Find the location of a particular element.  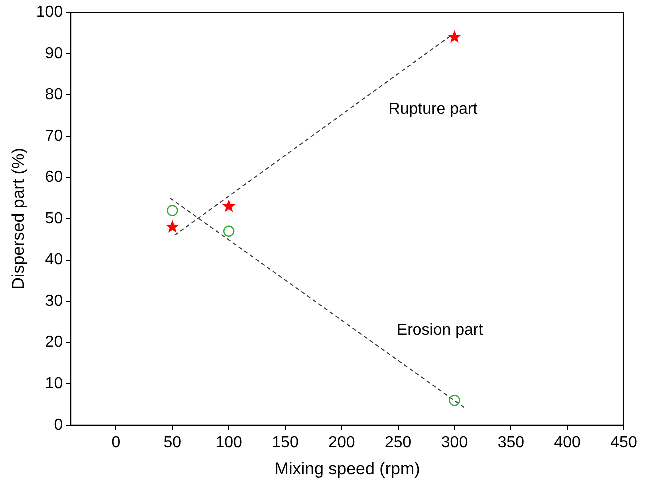

series-label: Rupture part is located at coordinates (433, 109).